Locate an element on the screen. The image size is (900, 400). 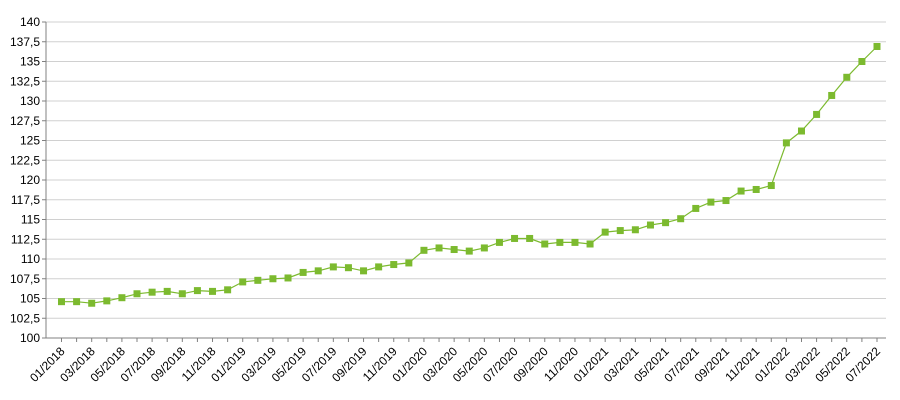
y-tick-label: 117,5 is located at coordinates (25, 200).